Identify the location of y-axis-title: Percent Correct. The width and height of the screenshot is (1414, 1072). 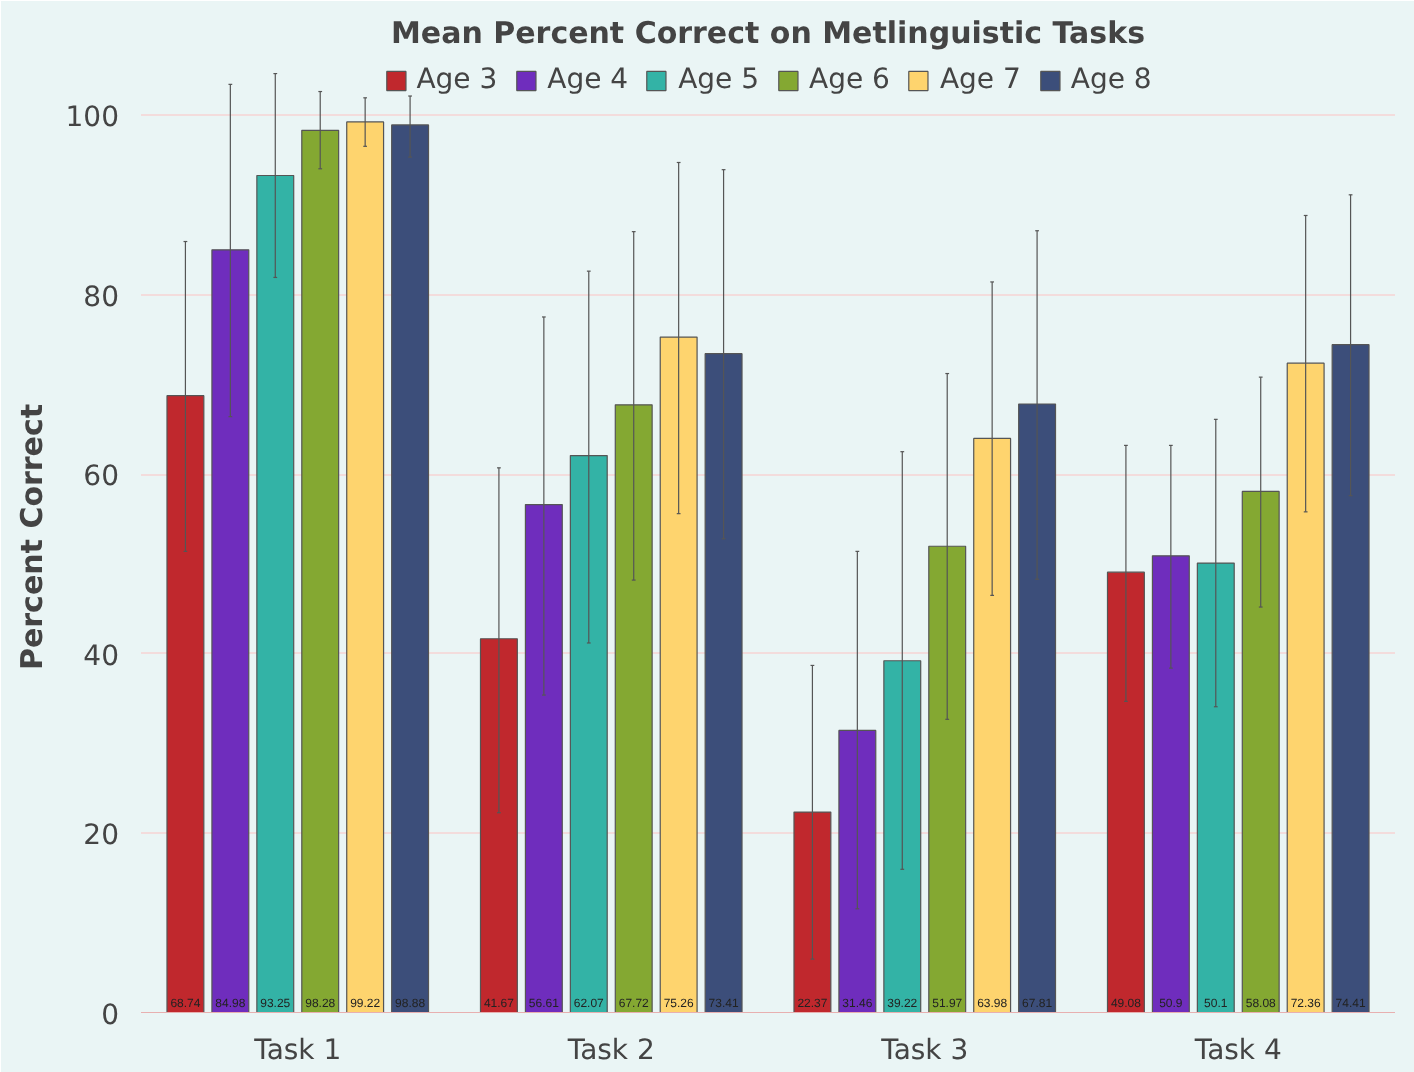
(31, 537).